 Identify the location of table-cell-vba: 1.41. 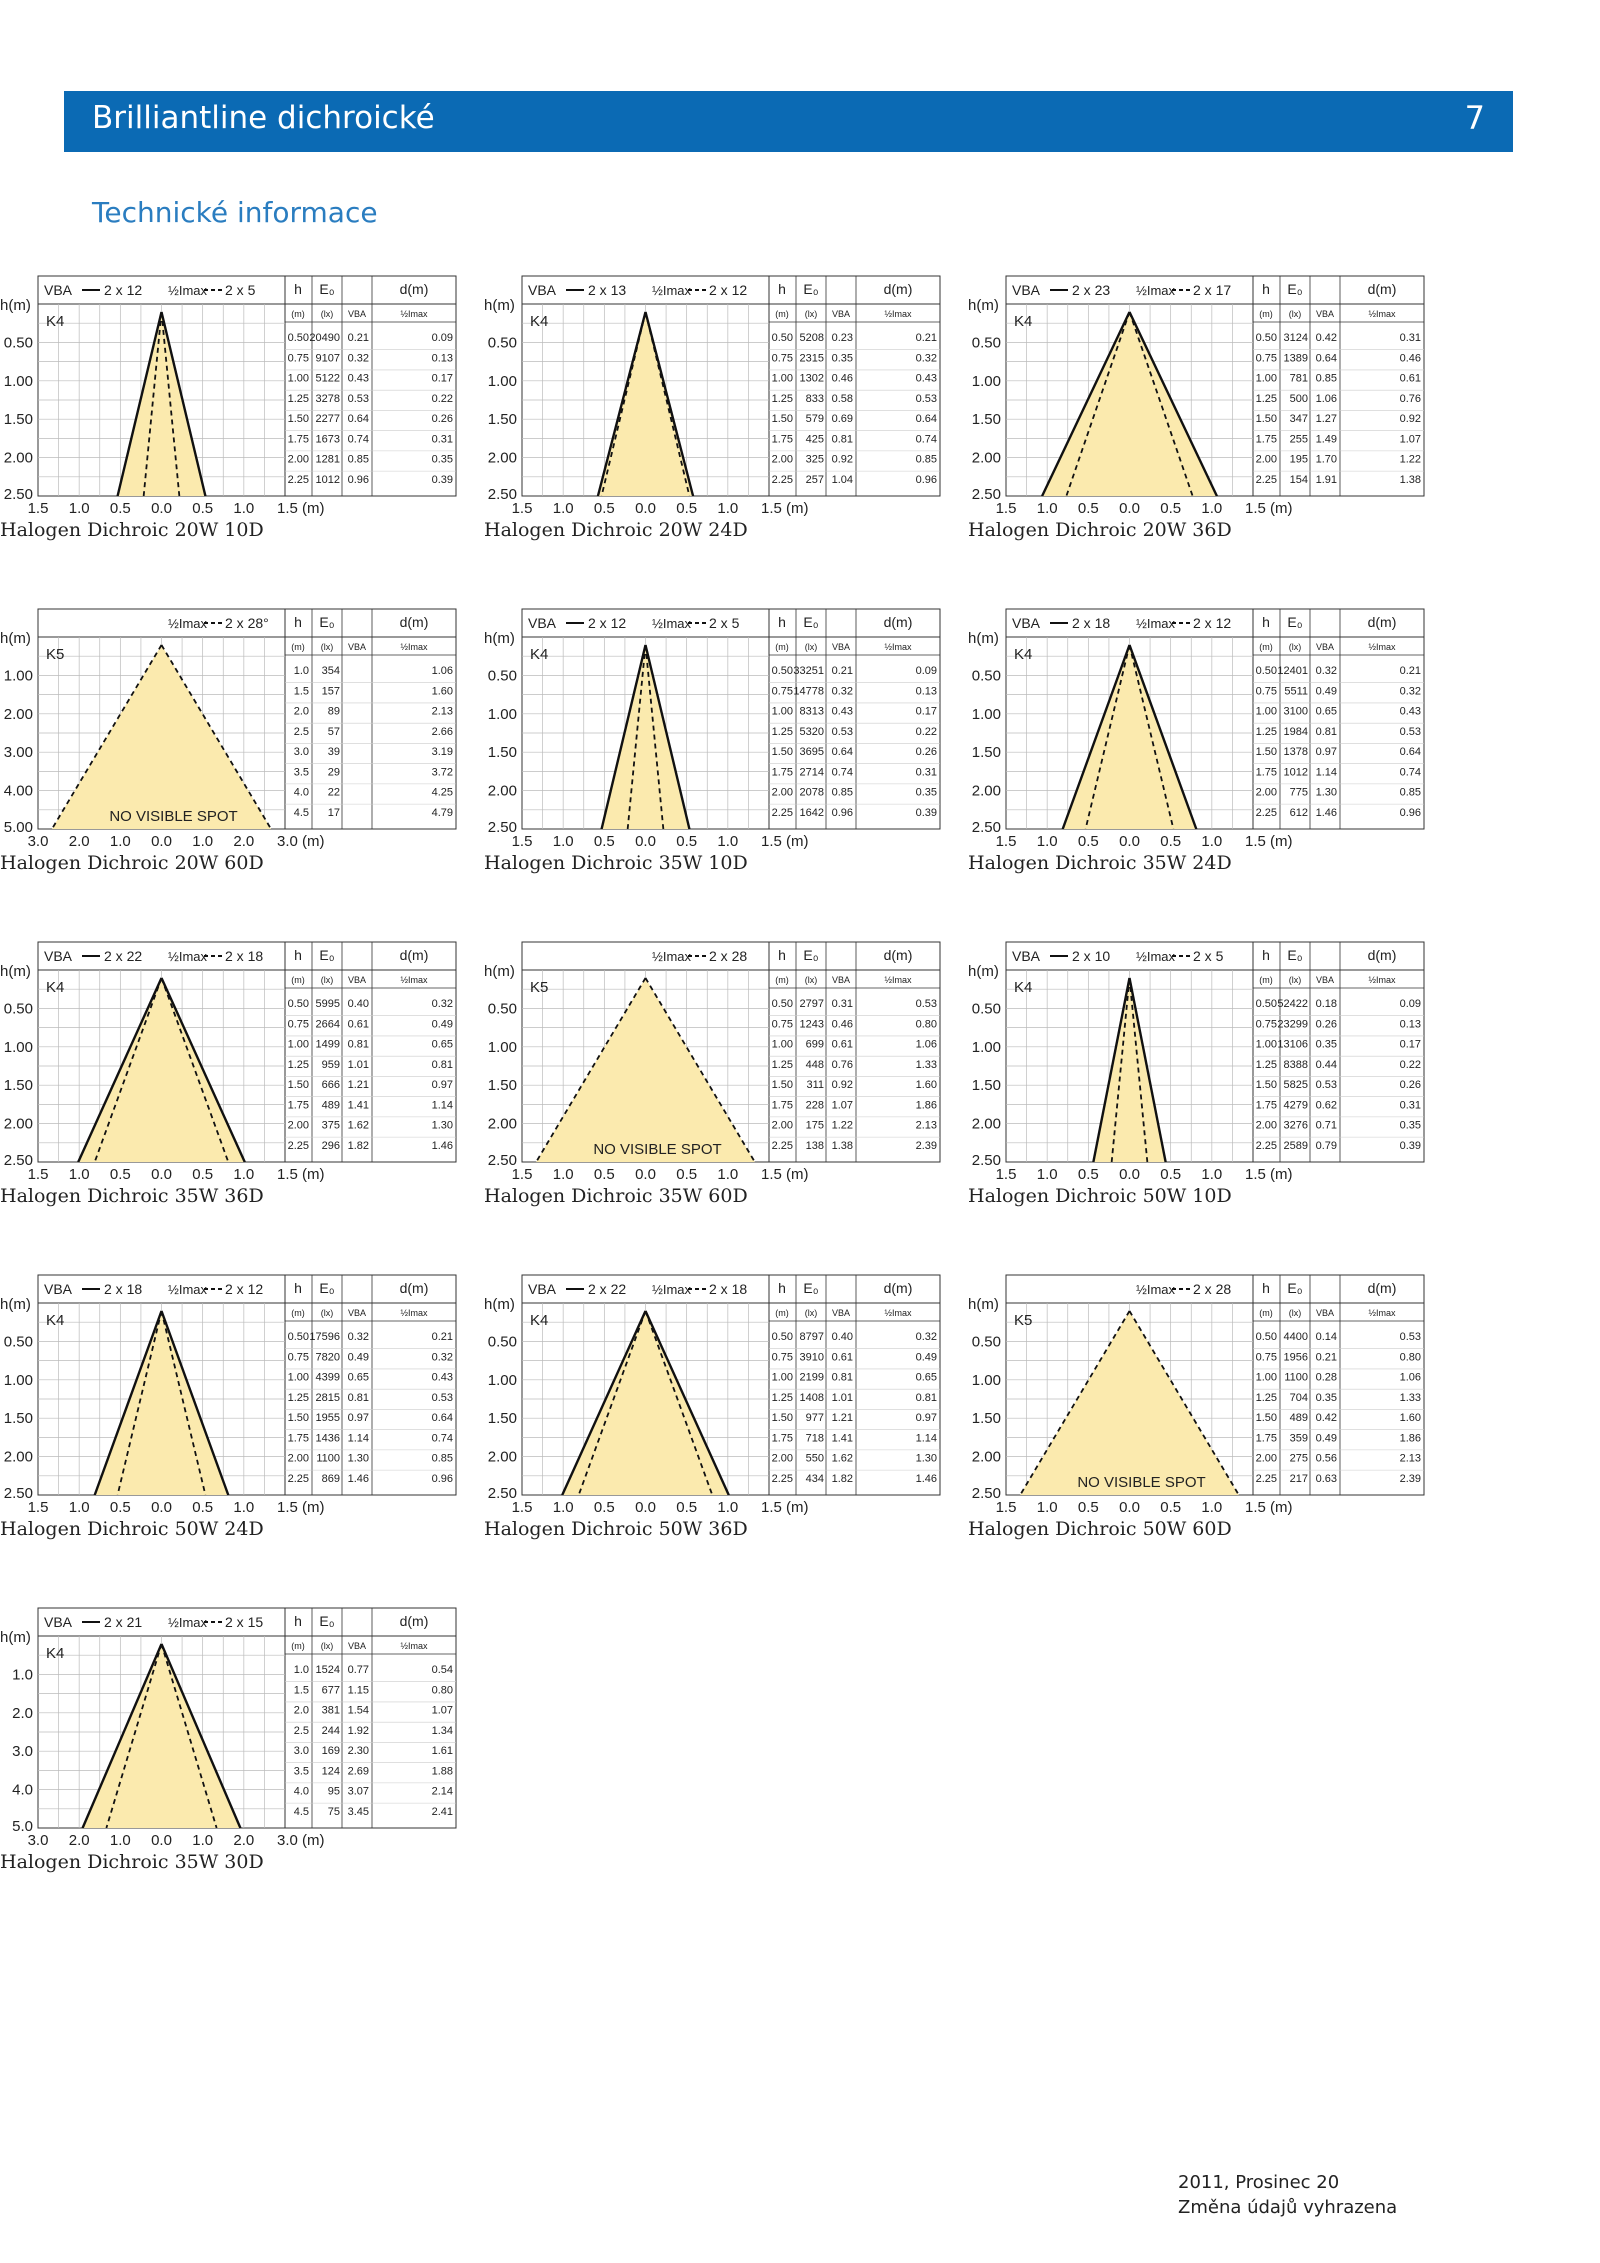
(358, 1105).